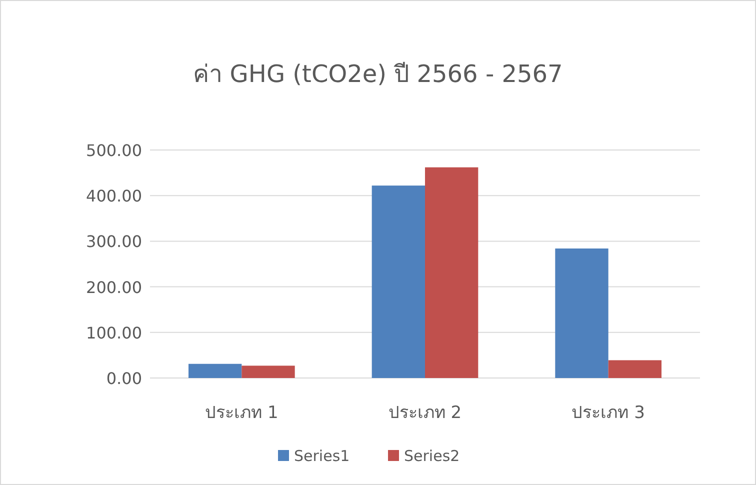  What do you see at coordinates (114, 242) in the screenshot?
I see `y-tick-label: 300.00` at bounding box center [114, 242].